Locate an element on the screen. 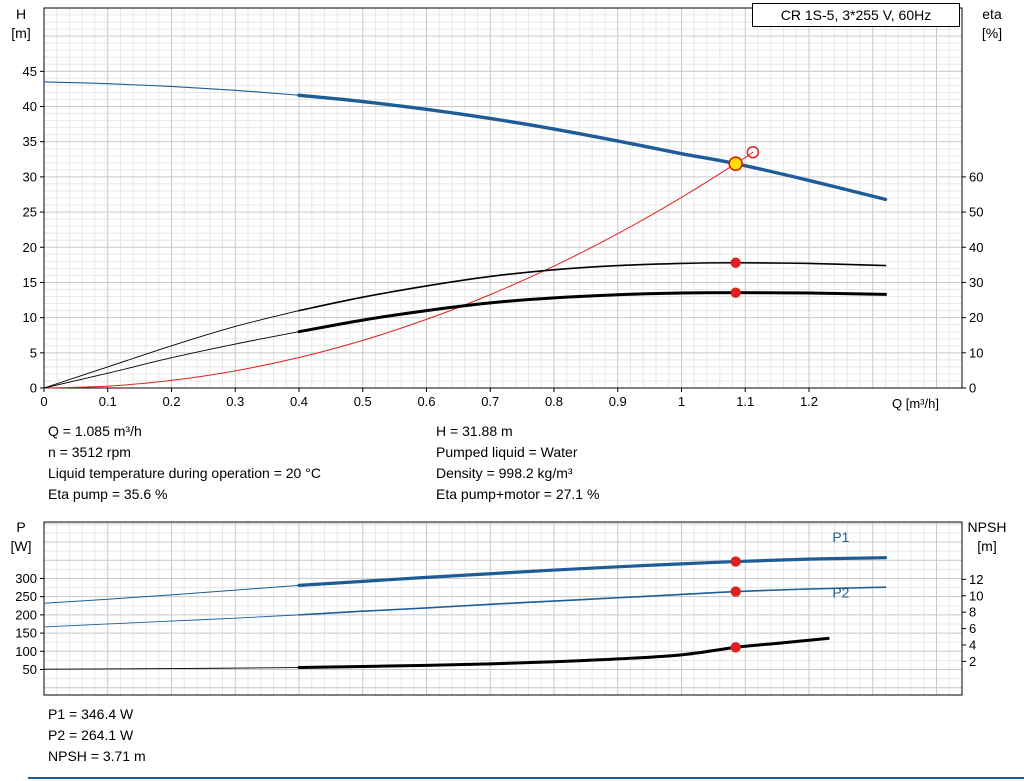 The width and height of the screenshot is (1024, 781). eta-pump-curve is located at coordinates (592, 286).